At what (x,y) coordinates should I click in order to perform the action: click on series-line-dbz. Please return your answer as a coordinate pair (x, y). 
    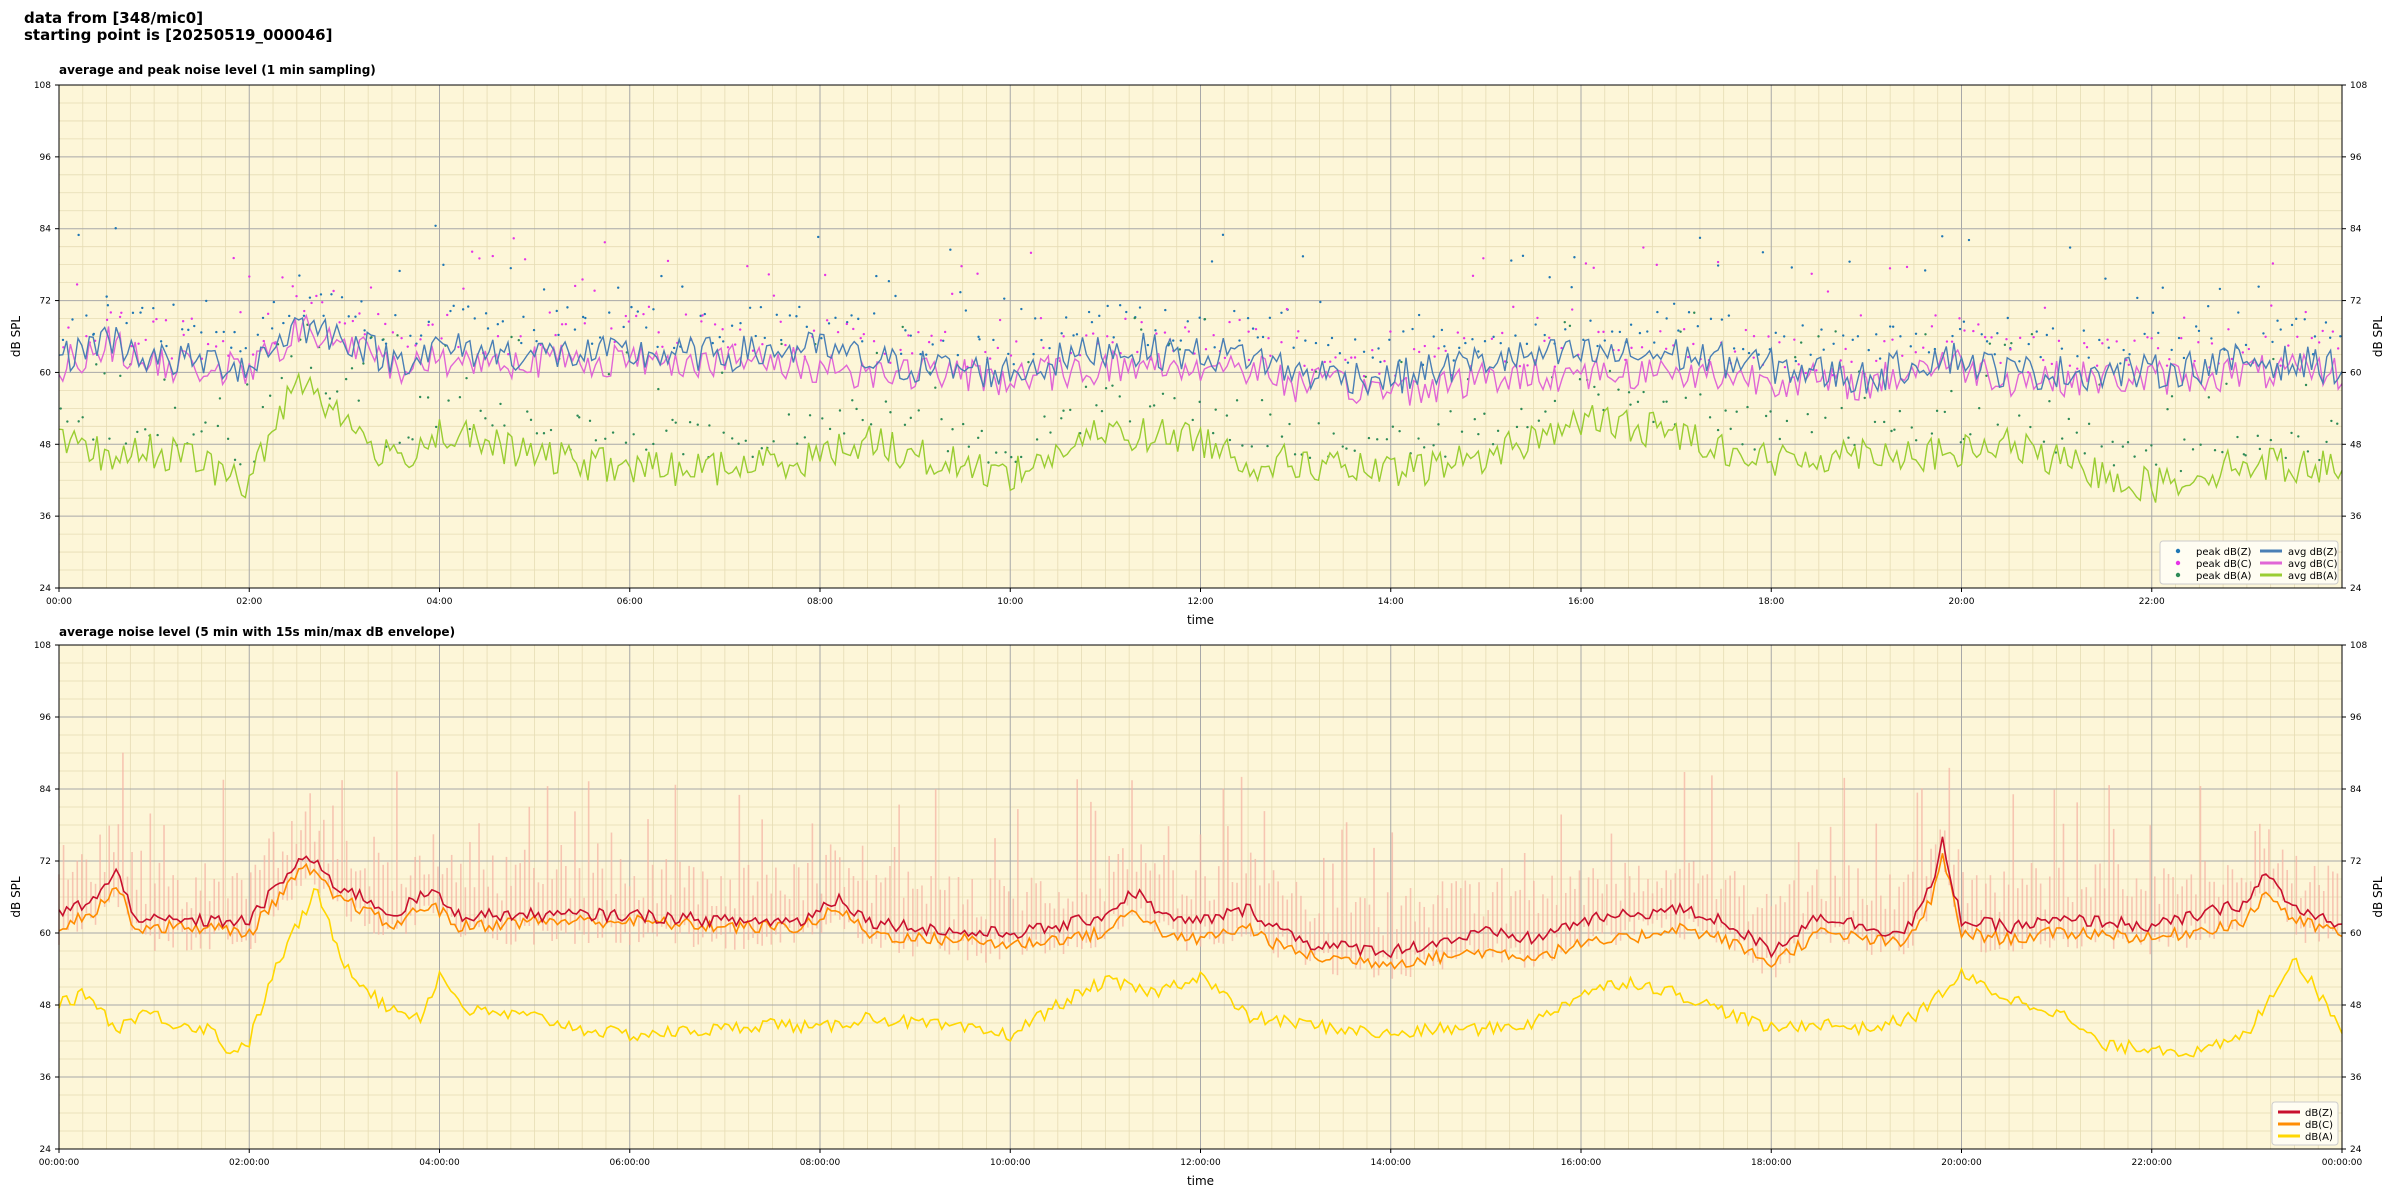
    Looking at the image, I should click on (1200, 897).